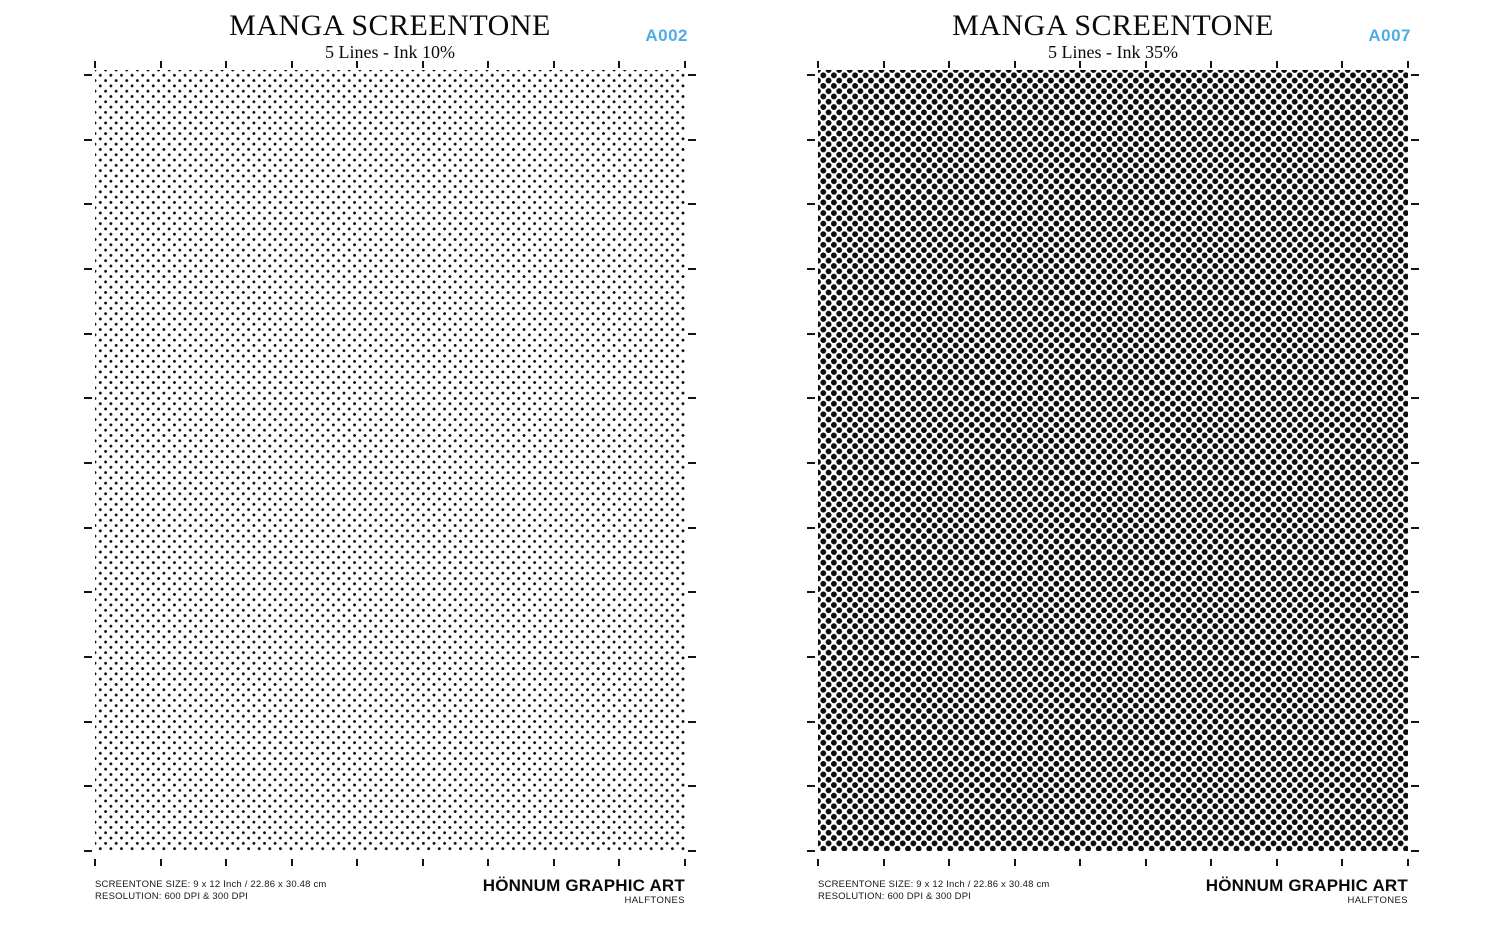 This screenshot has height=928, width=1500. I want to click on sheet-header: MANGA SCREENTONE 5 Lines - Ink 10% A002, so click(391, 35).